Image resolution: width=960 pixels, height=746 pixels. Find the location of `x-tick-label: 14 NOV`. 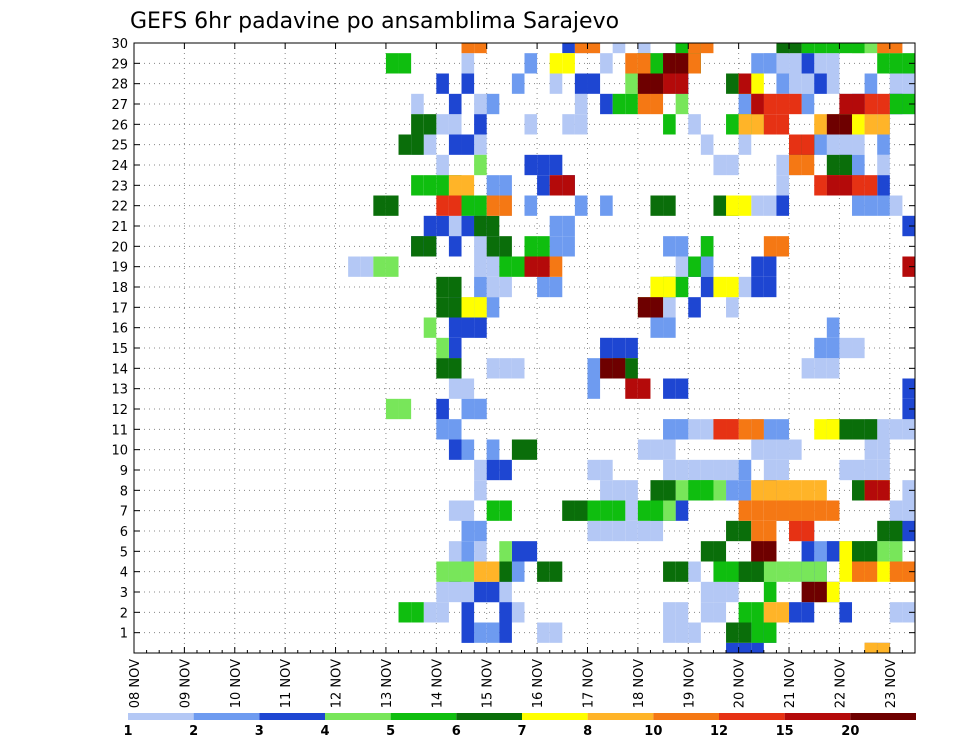

x-tick-label: 14 NOV is located at coordinates (437, 683).